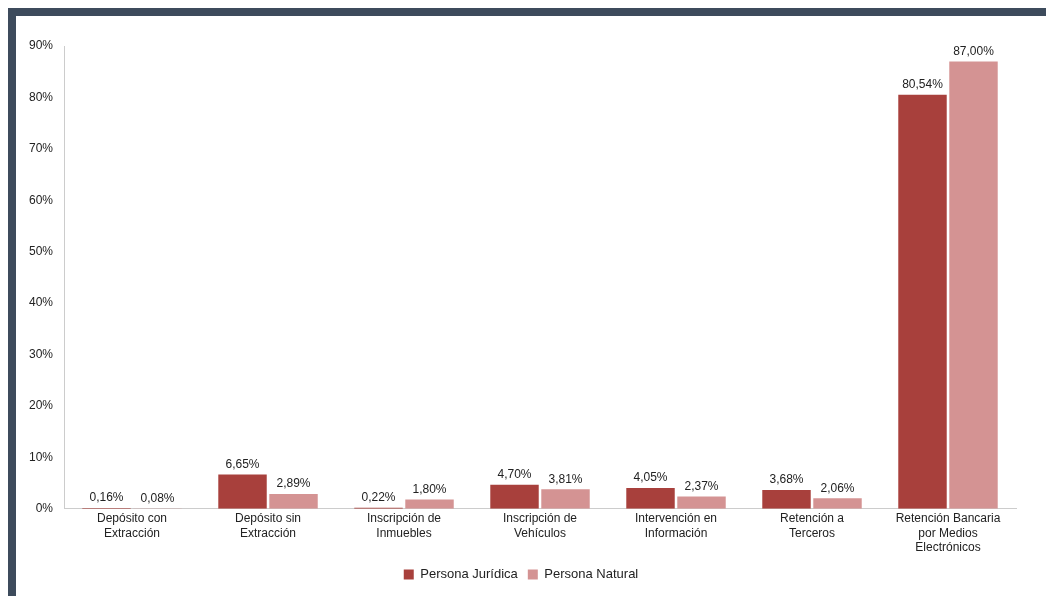  I want to click on data-label: 4,70%, so click(514, 473).